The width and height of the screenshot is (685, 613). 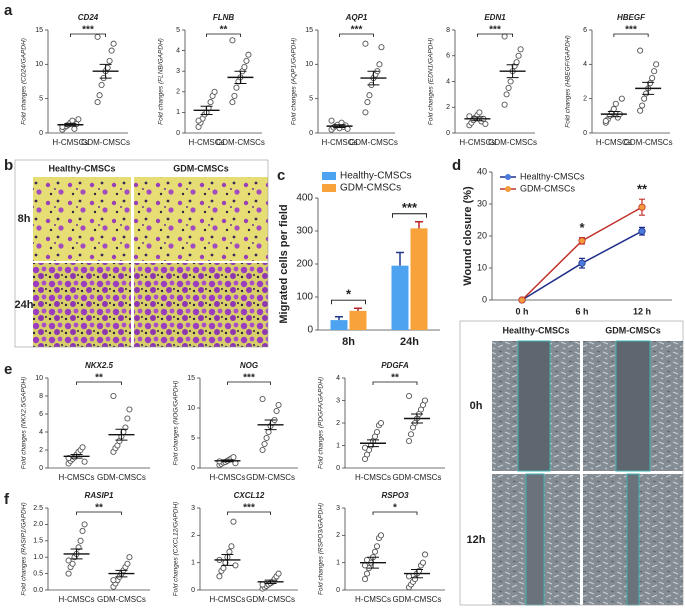 What do you see at coordinates (24, 81) in the screenshot?
I see `y-axis-label: Fold changes (CD24/GAPDH)` at bounding box center [24, 81].